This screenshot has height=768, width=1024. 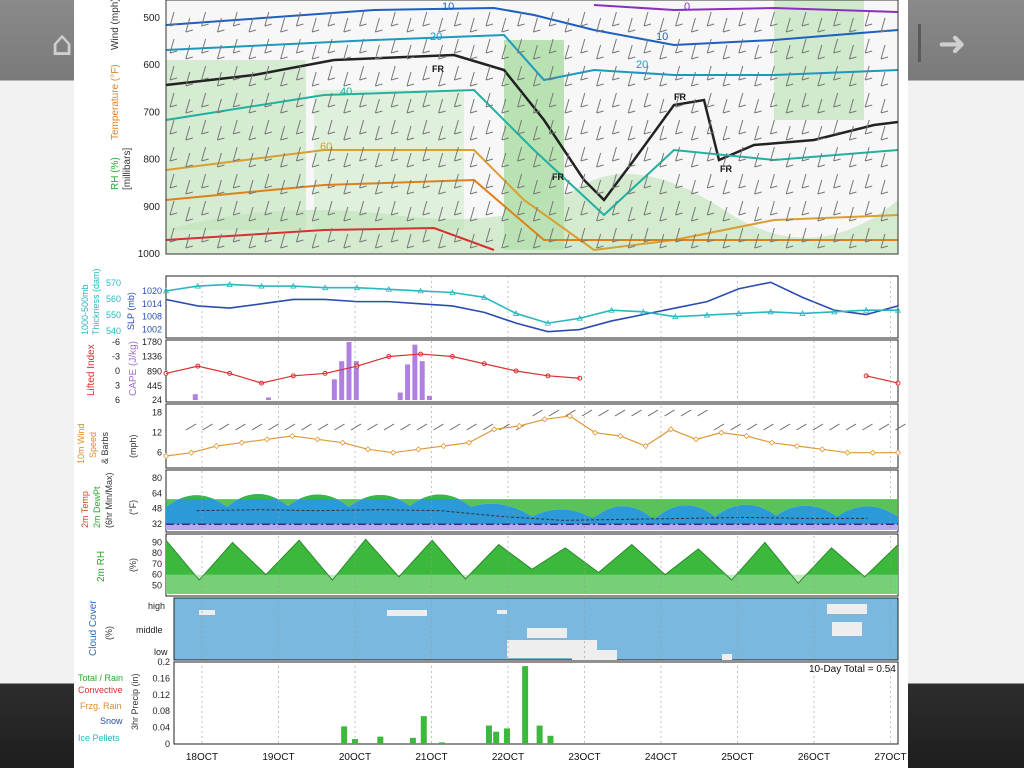 I want to click on arrow-right-icon: ➜, so click(x=952, y=44).